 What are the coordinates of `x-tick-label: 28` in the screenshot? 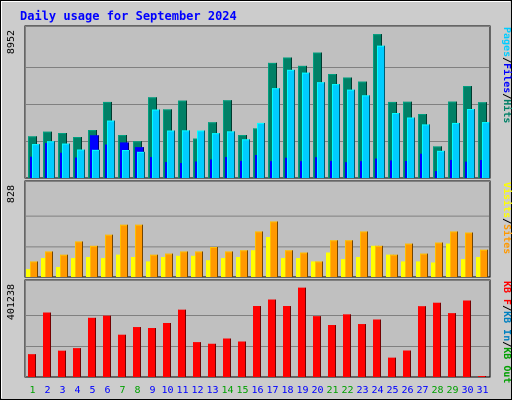 It's located at (437, 390).